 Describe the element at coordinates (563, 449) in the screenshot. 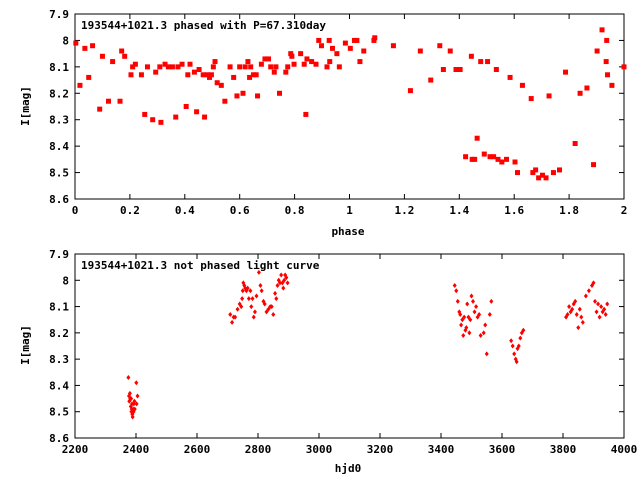

I see `unphased-x-tick-label: 3800` at that location.